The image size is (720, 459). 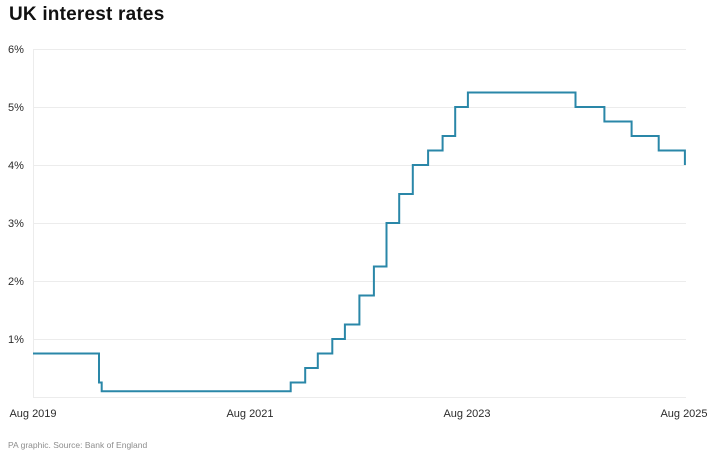 I want to click on y-tick-label: 4%, so click(x=16, y=166).